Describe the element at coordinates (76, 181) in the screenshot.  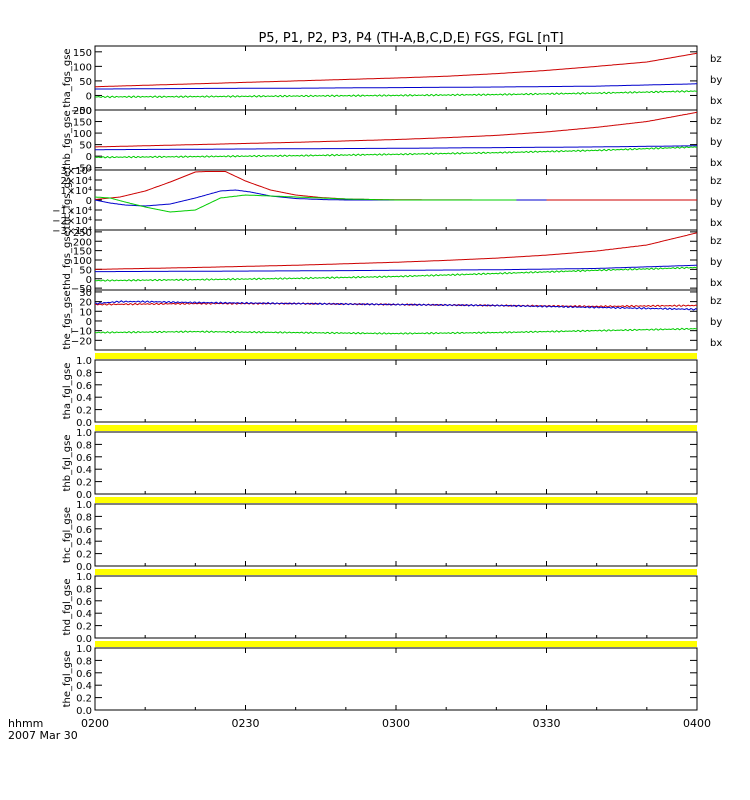
I see `y-tick-label: 2×10⁴` at that location.